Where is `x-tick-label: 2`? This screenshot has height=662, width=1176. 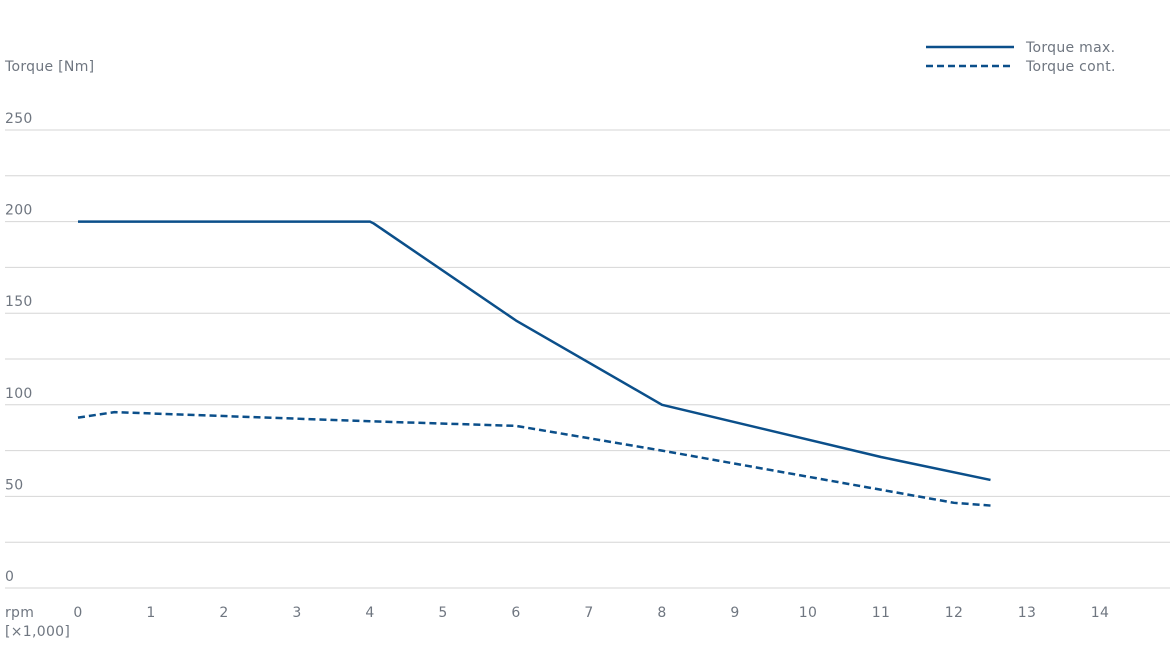
x-tick-label: 2 is located at coordinates (223, 613).